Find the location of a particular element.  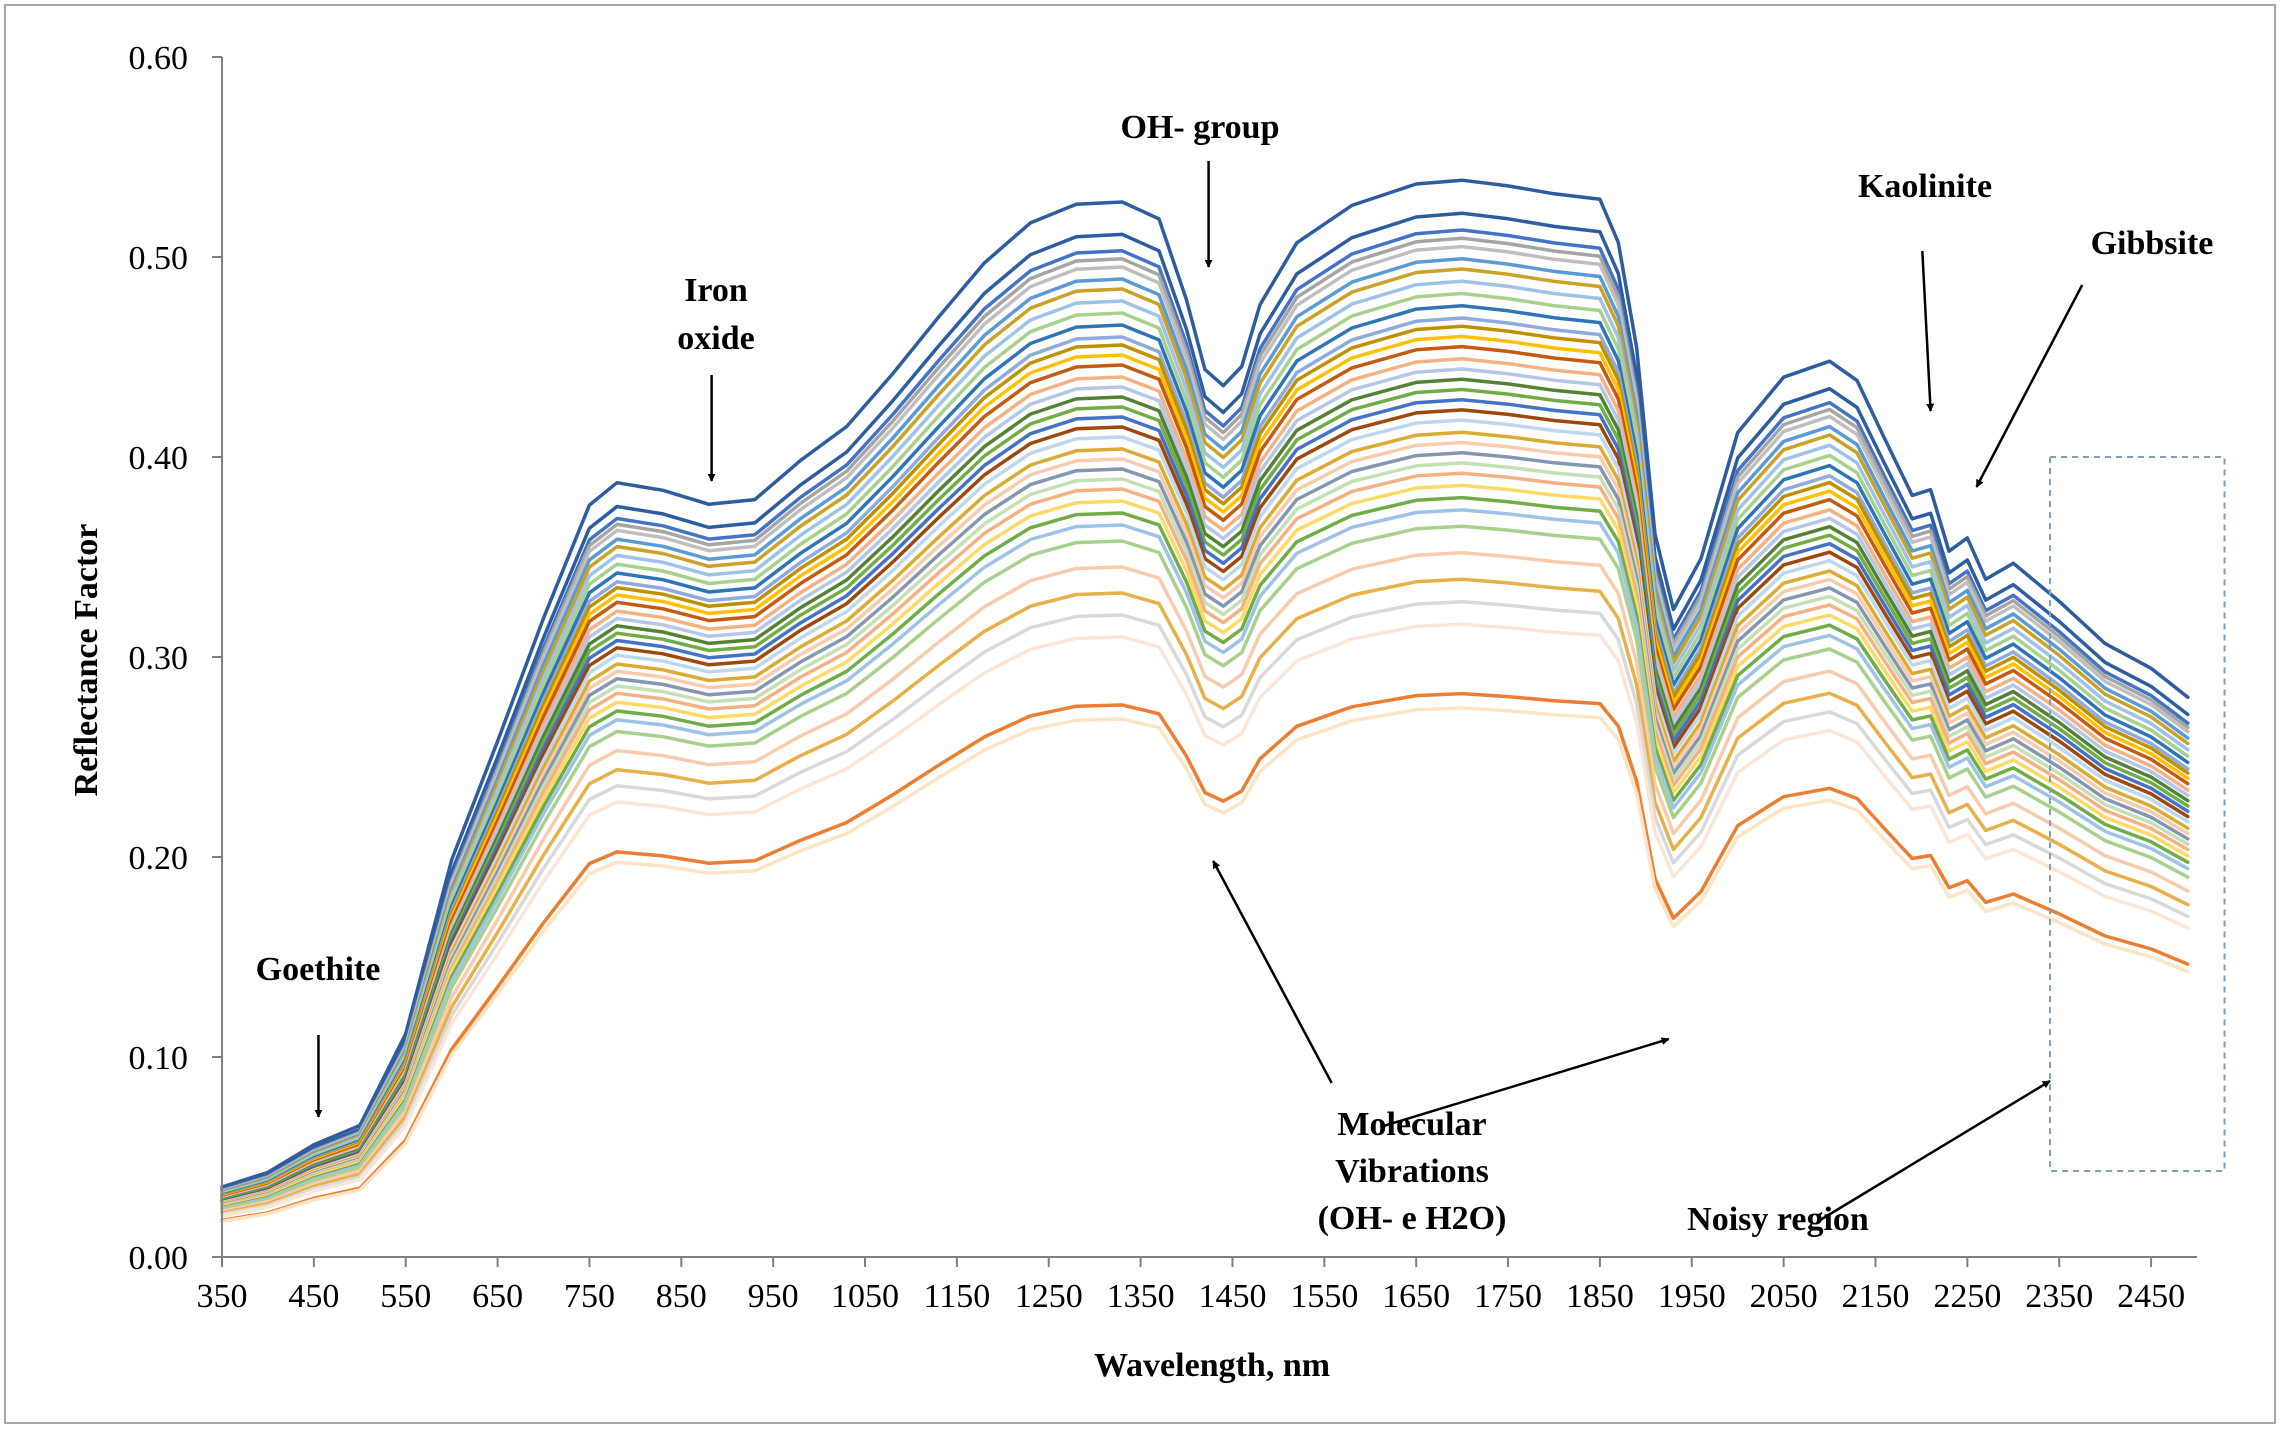

x-tick-label: 1350 is located at coordinates (1141, 1296).